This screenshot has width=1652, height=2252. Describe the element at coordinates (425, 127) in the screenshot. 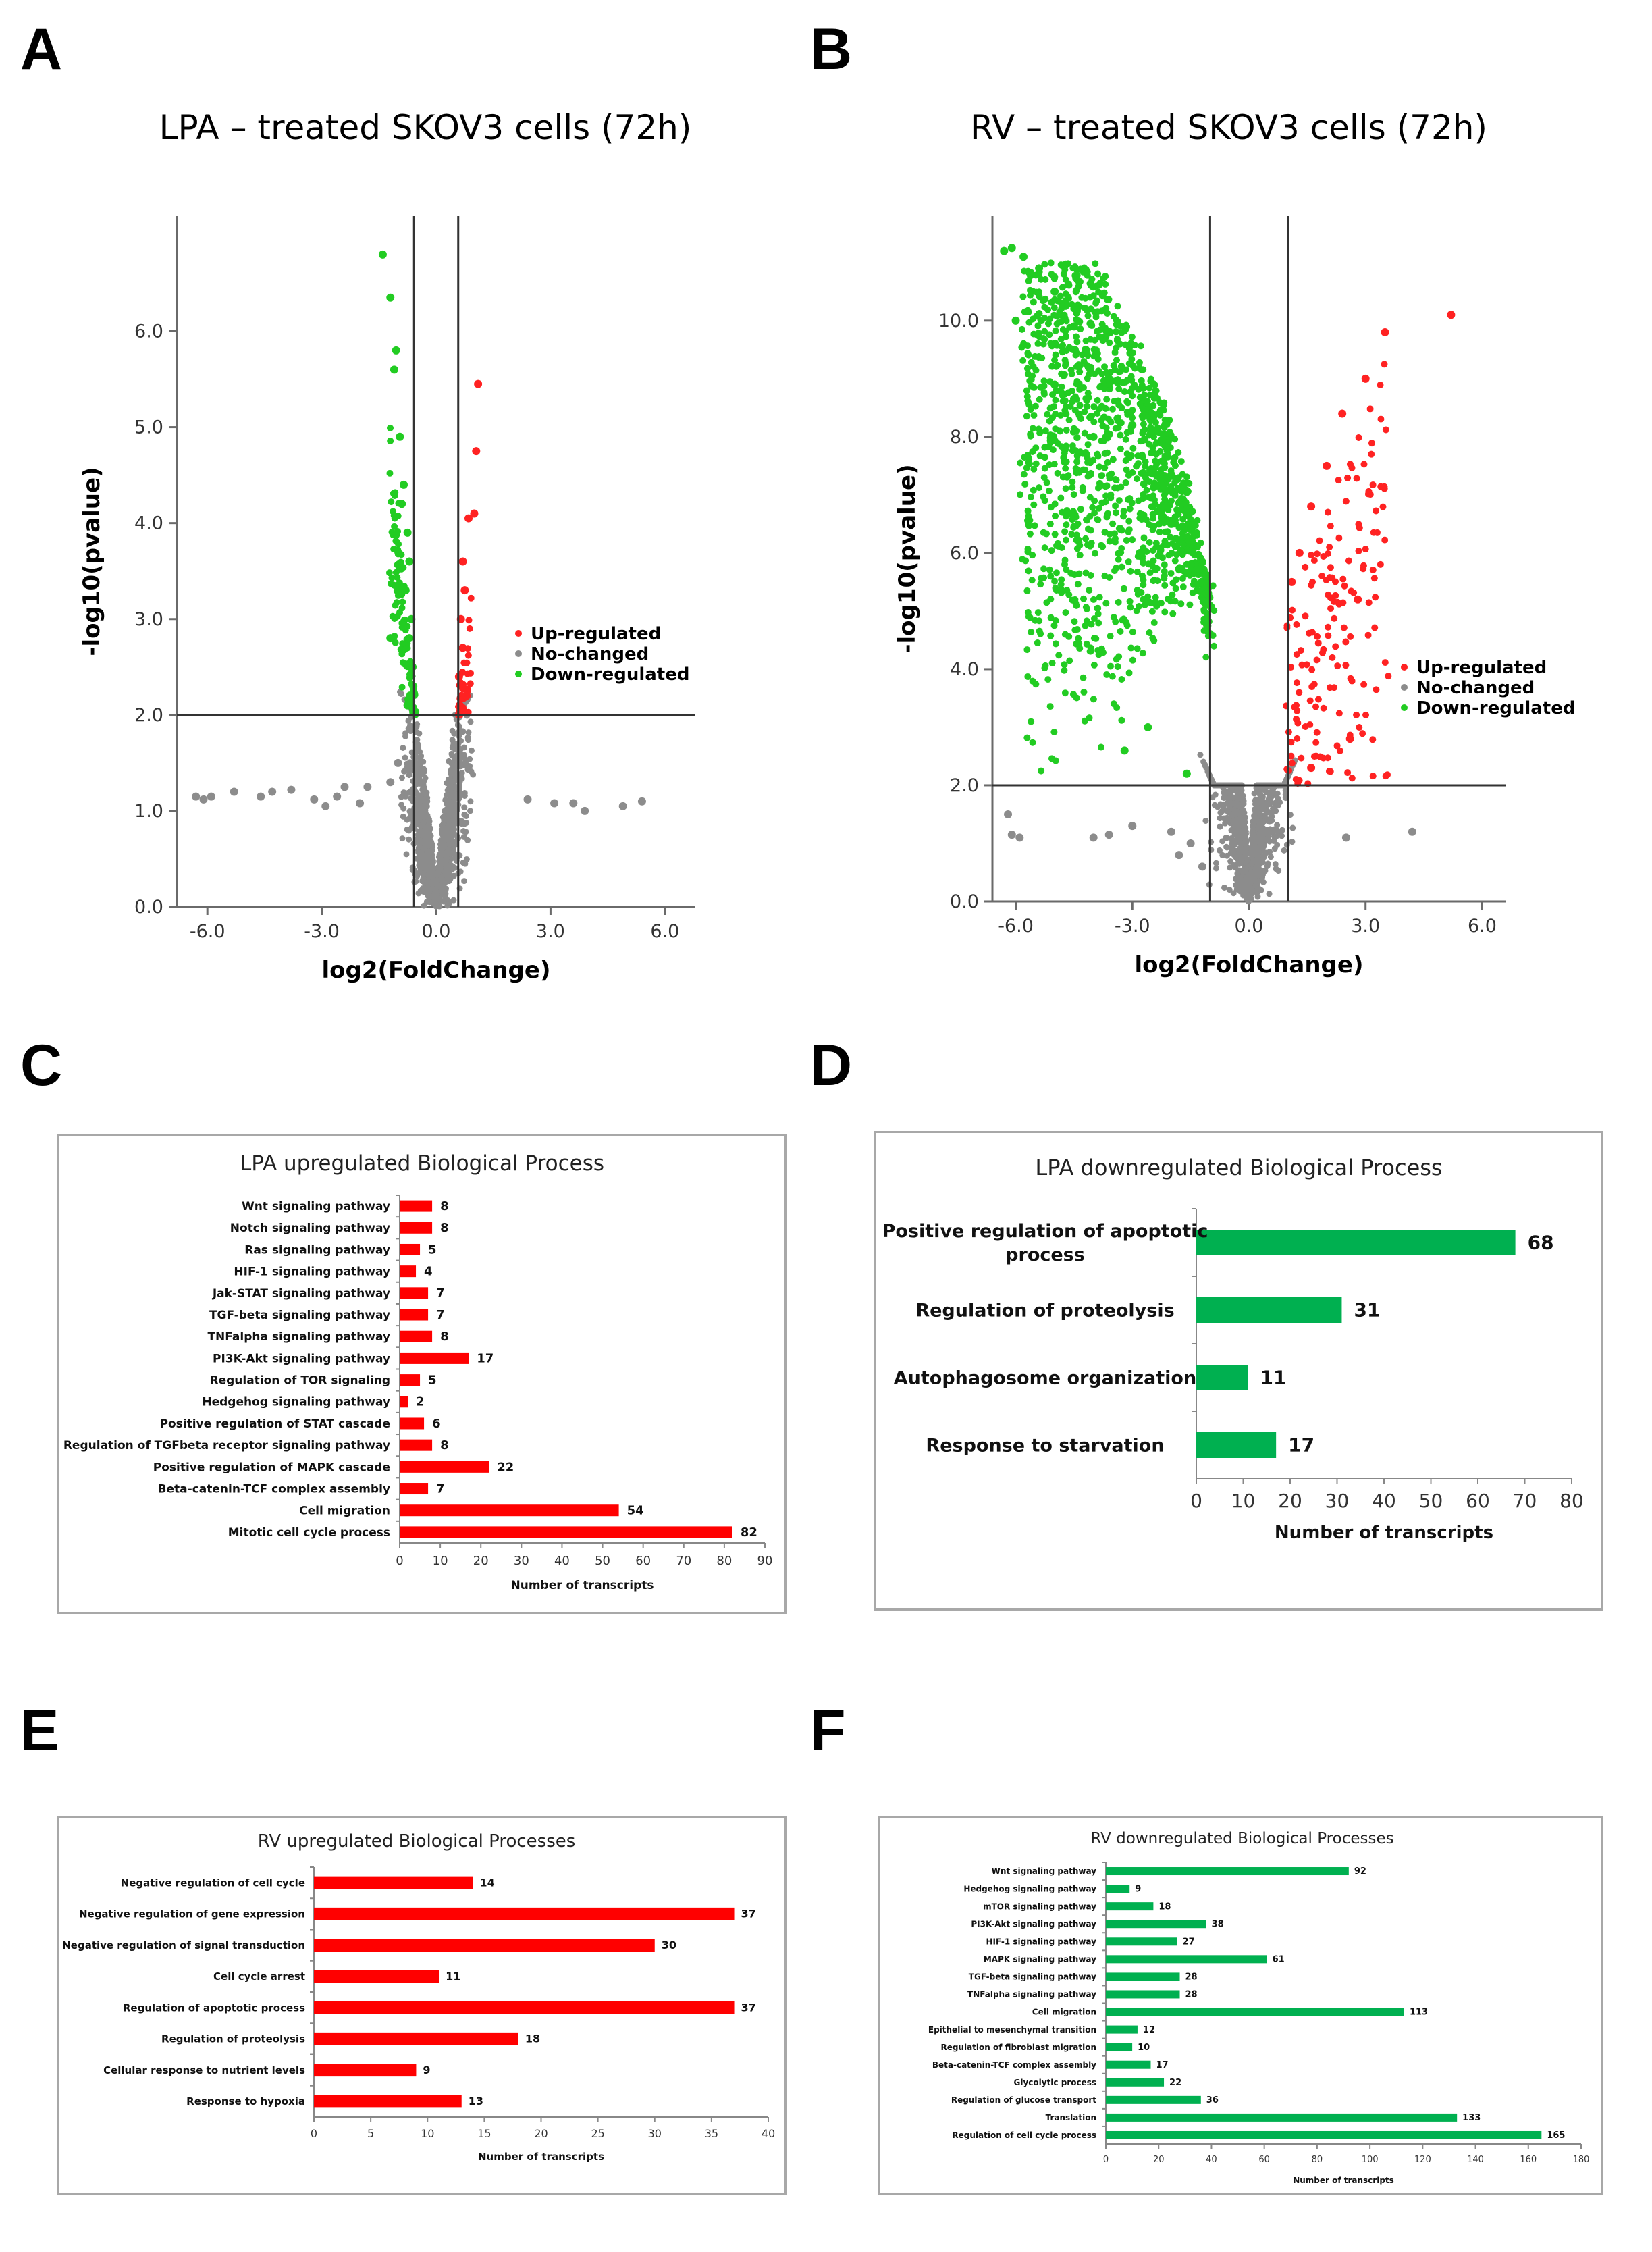

I see `volcano-a-title: LPA – treated SKOV3 cells (72h)` at that location.